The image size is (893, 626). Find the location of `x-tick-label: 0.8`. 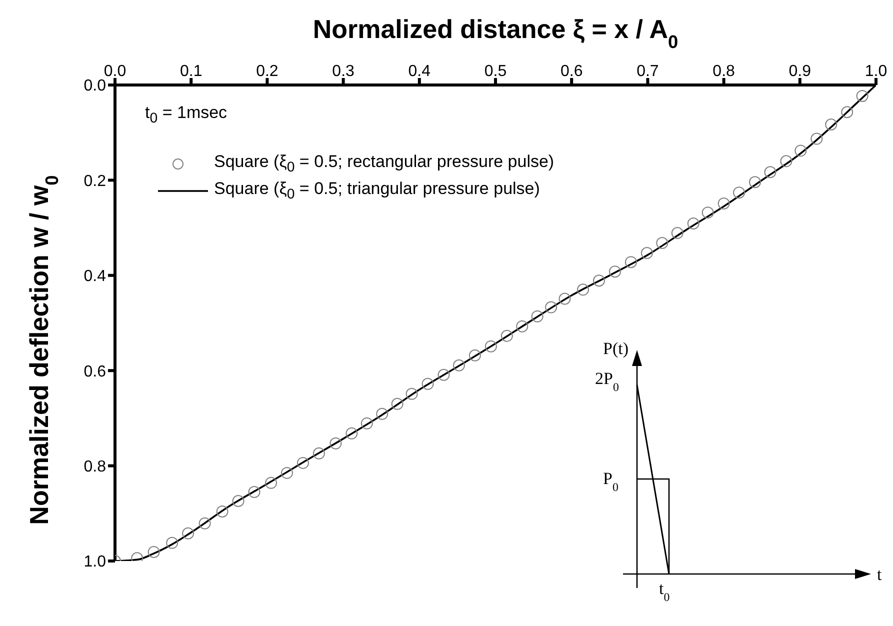

x-tick-label: 0.8 is located at coordinates (724, 71).